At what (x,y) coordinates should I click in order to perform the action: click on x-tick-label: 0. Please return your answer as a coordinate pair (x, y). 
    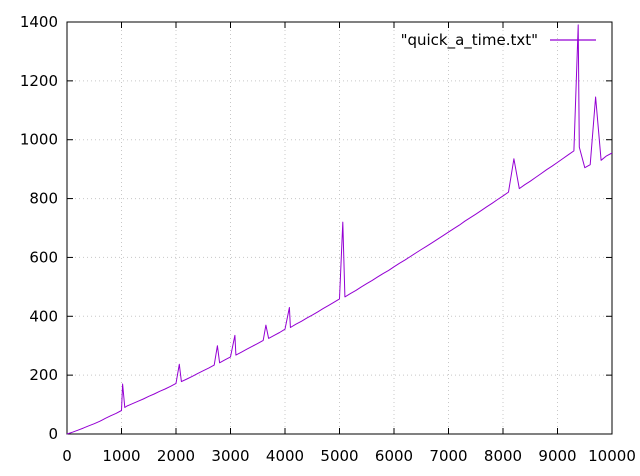
    Looking at the image, I should click on (67, 456).